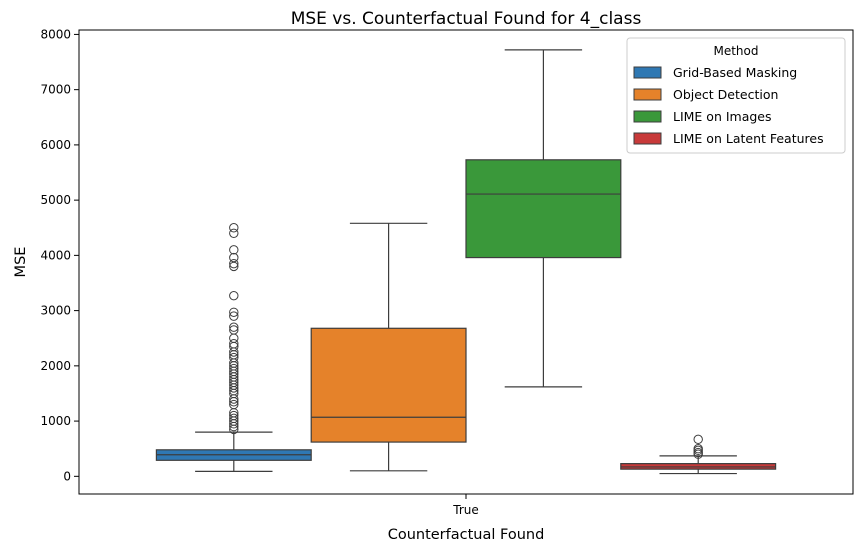 This screenshot has width=863, height=552. I want to click on legend-entry: Object Detection, so click(725, 94).